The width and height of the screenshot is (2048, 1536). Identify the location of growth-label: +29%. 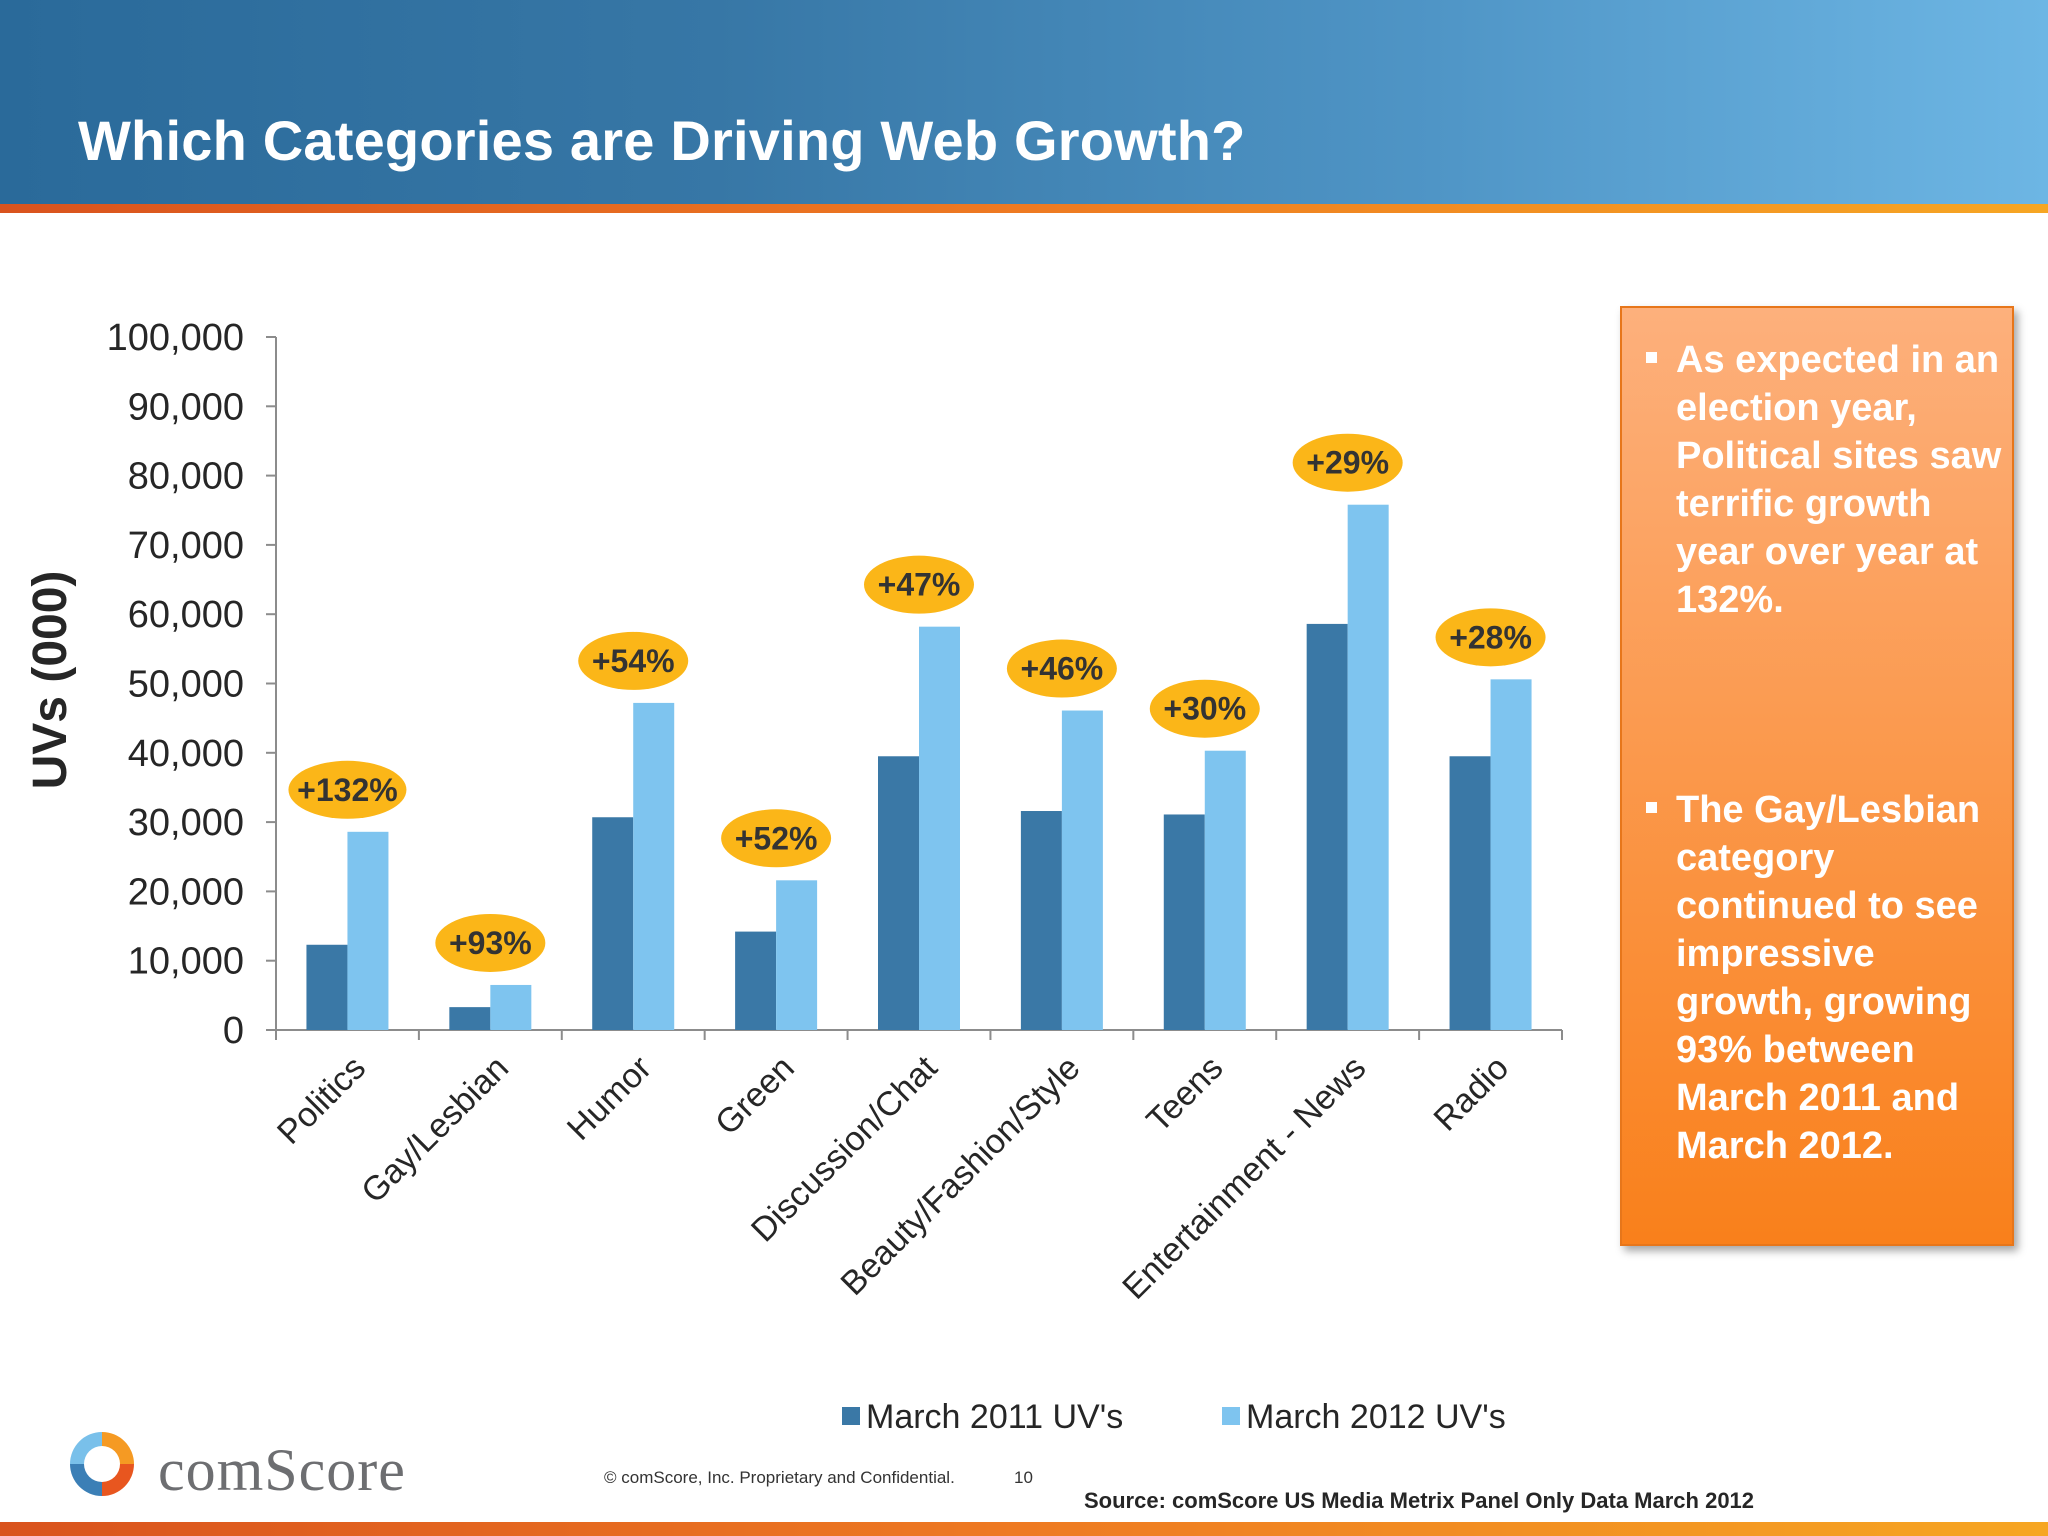
(1347, 463).